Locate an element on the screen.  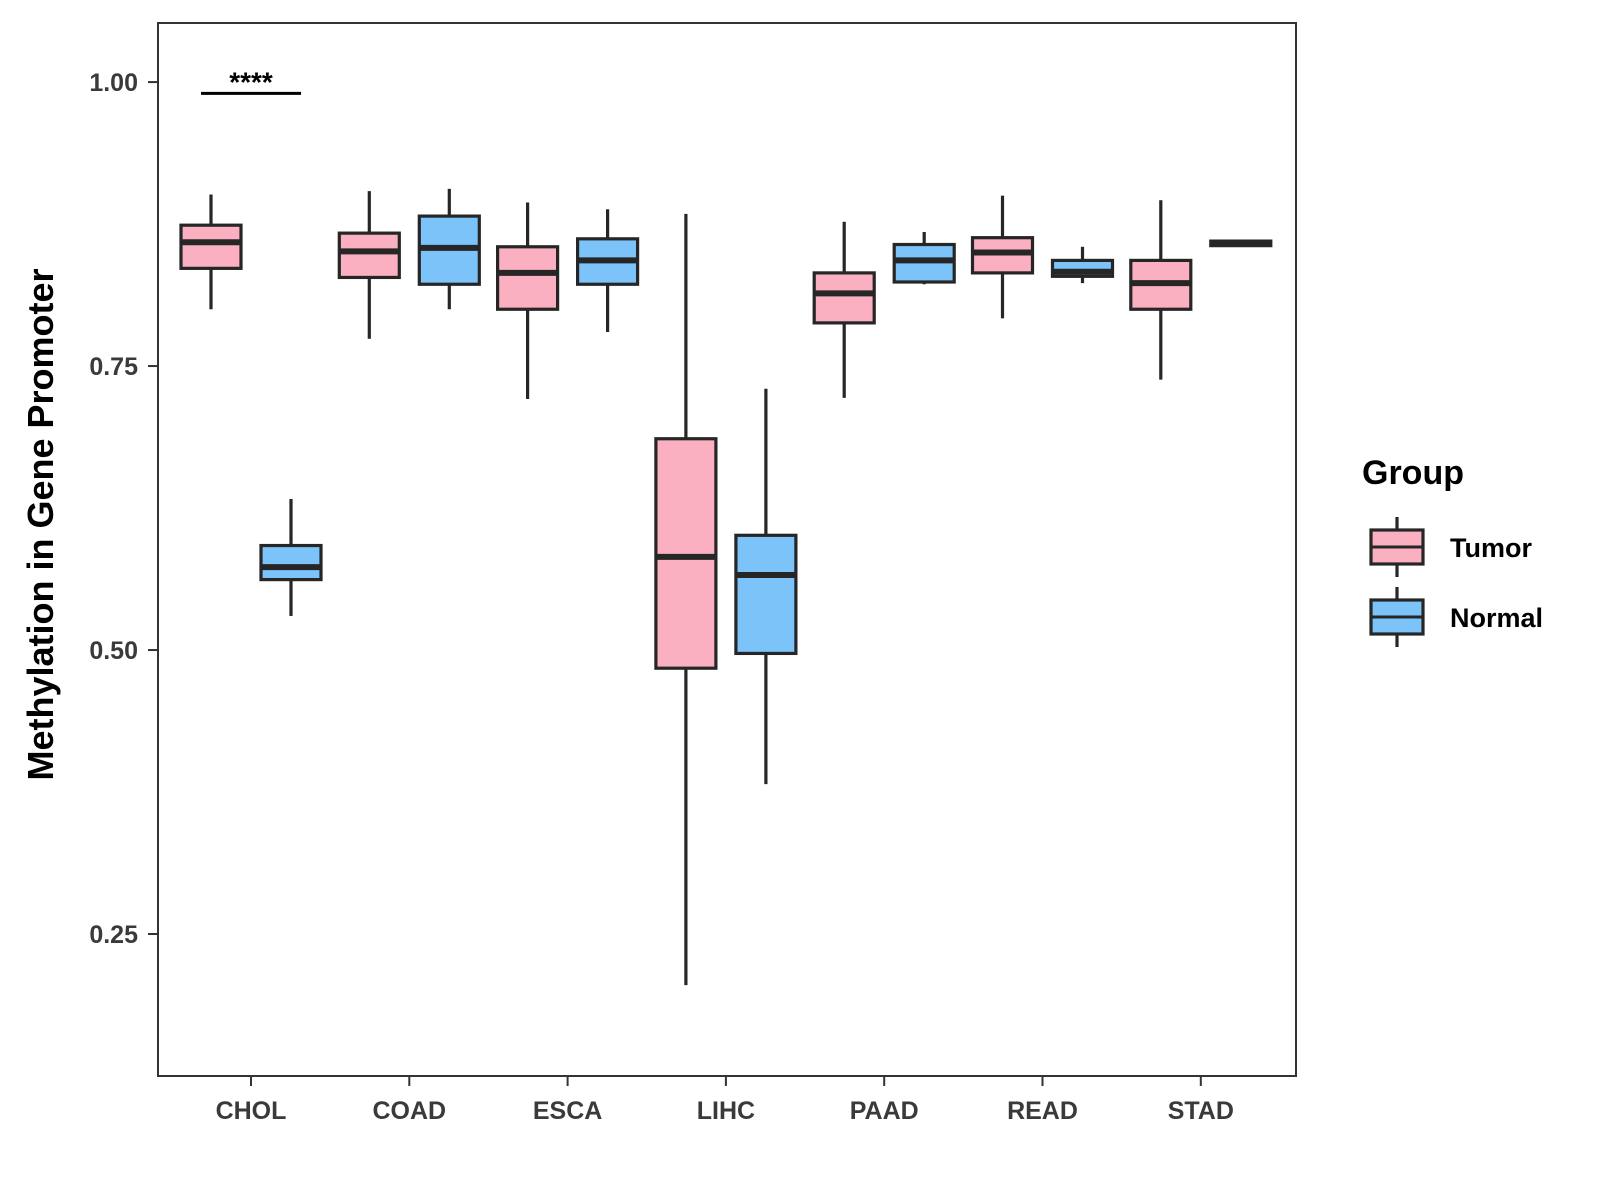
box-normal-read is located at coordinates (1082, 265).